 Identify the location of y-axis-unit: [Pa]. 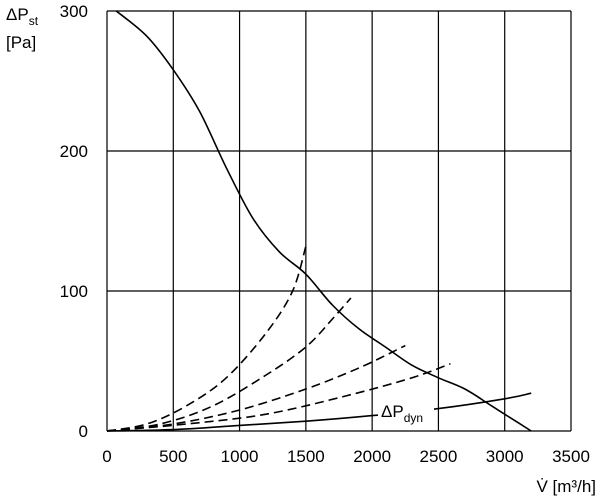
(21, 42).